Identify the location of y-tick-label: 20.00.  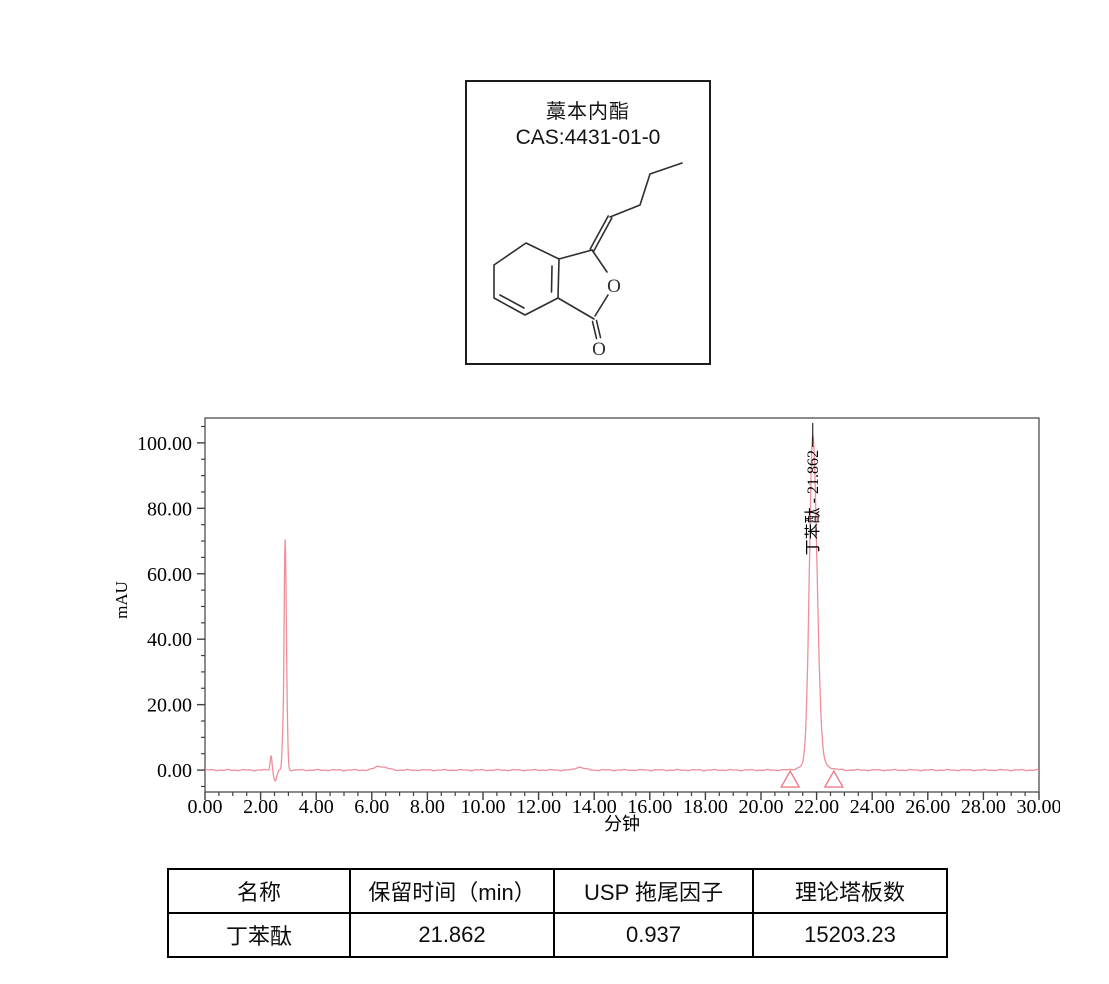
(169, 706).